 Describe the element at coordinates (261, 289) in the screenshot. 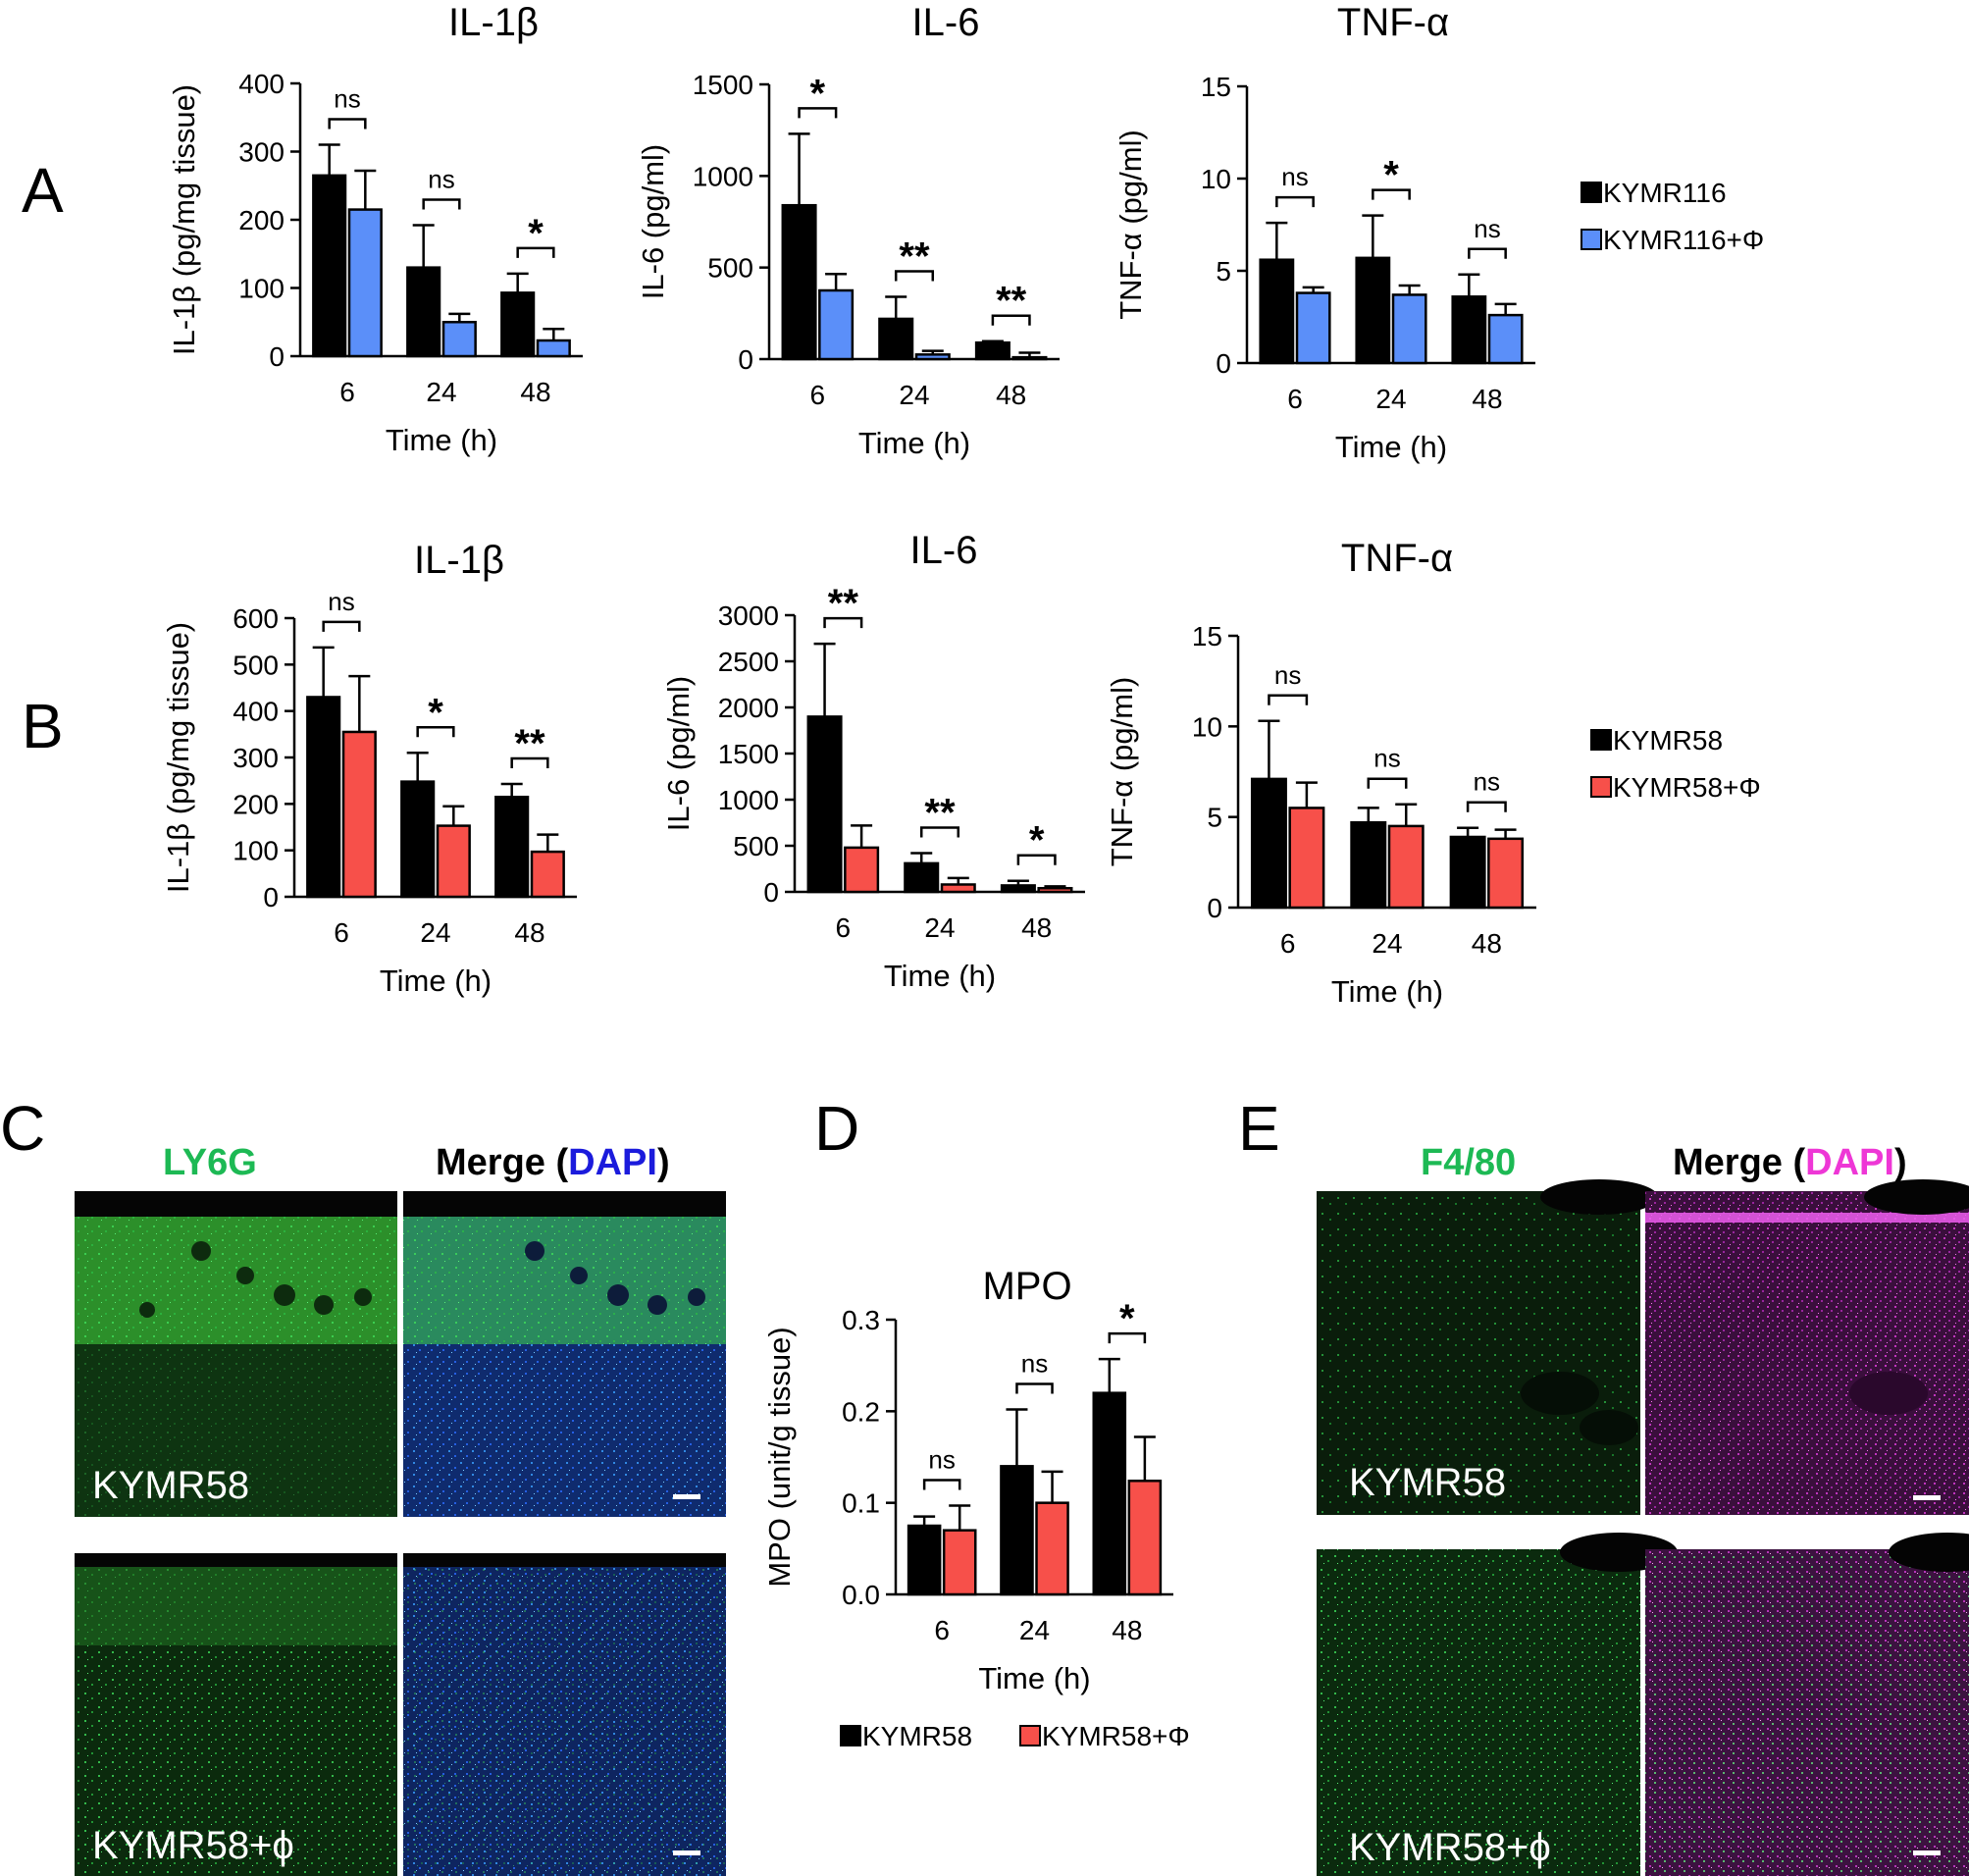

I see `y-tick-label: 100` at that location.